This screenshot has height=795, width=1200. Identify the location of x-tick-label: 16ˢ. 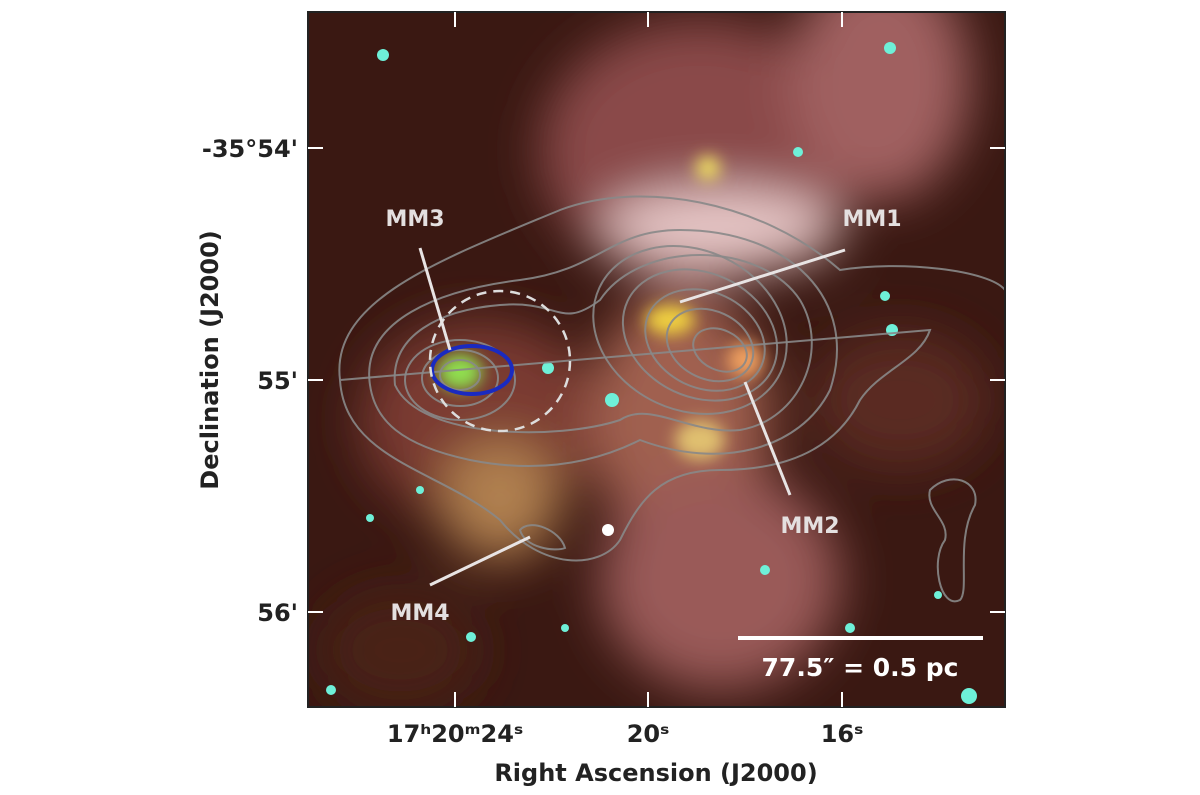
(842, 734).